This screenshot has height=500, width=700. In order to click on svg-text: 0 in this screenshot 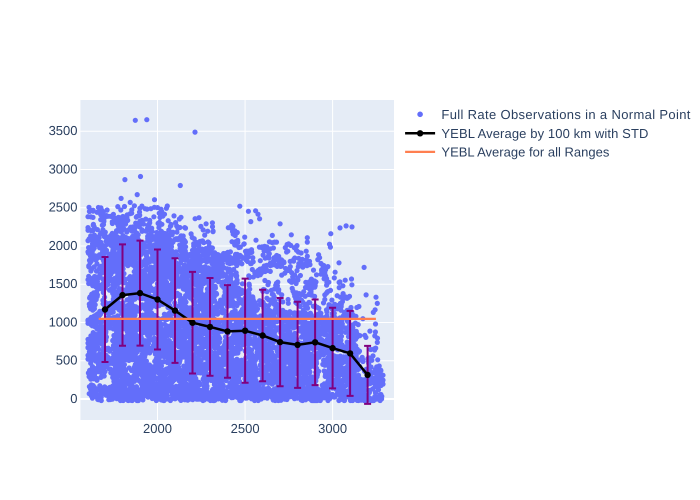, I will do `click(73, 398)`.